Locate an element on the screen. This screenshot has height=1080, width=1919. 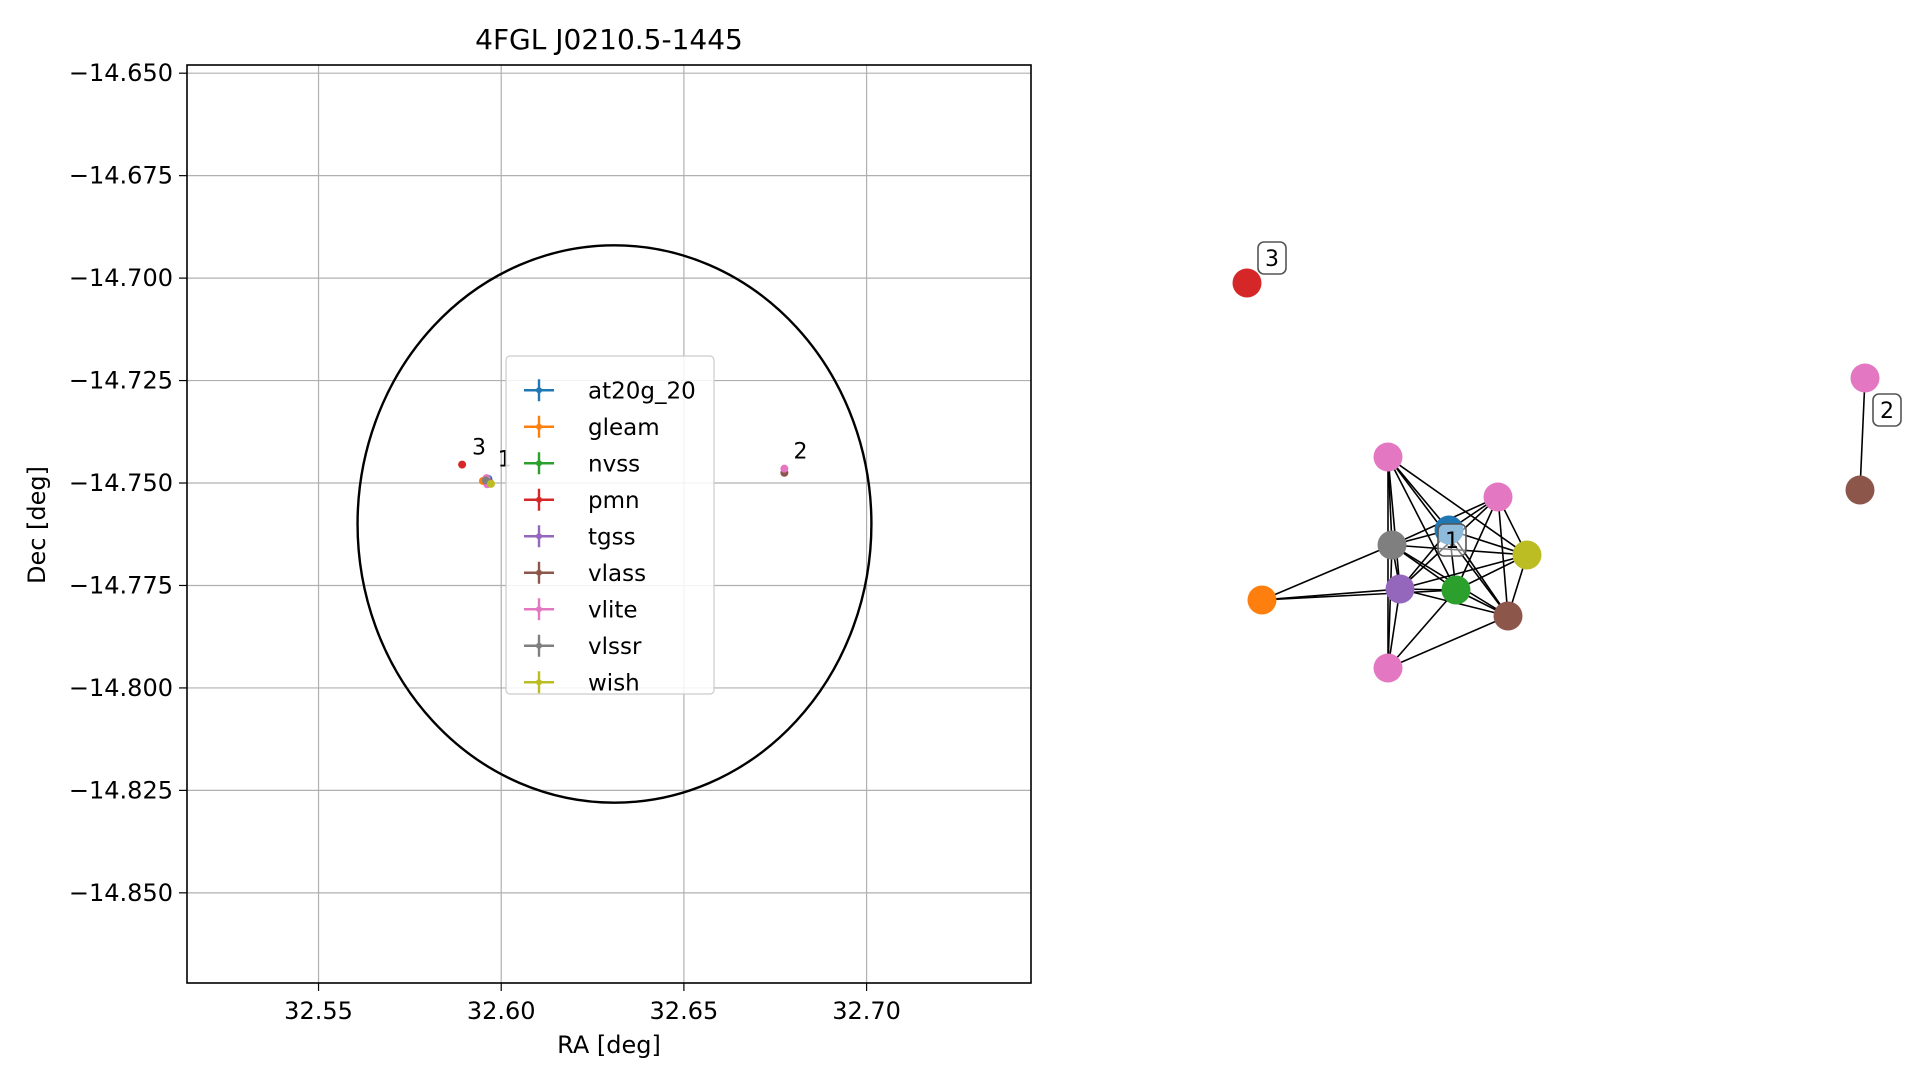
y-tick-label: −14.750 is located at coordinates (121, 483).